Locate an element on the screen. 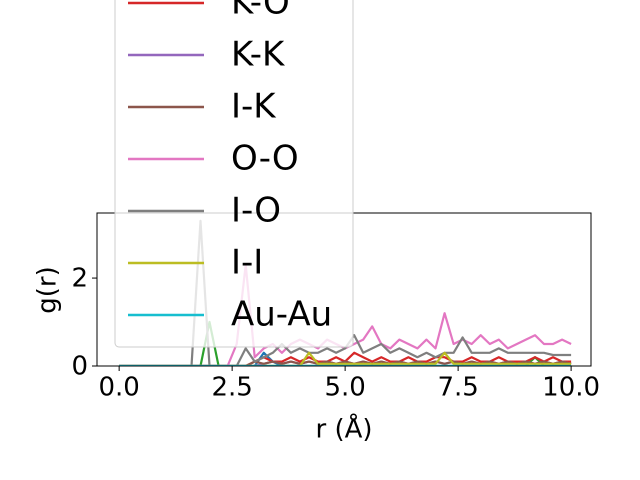  legend-label: Au-Au is located at coordinates (281, 315).